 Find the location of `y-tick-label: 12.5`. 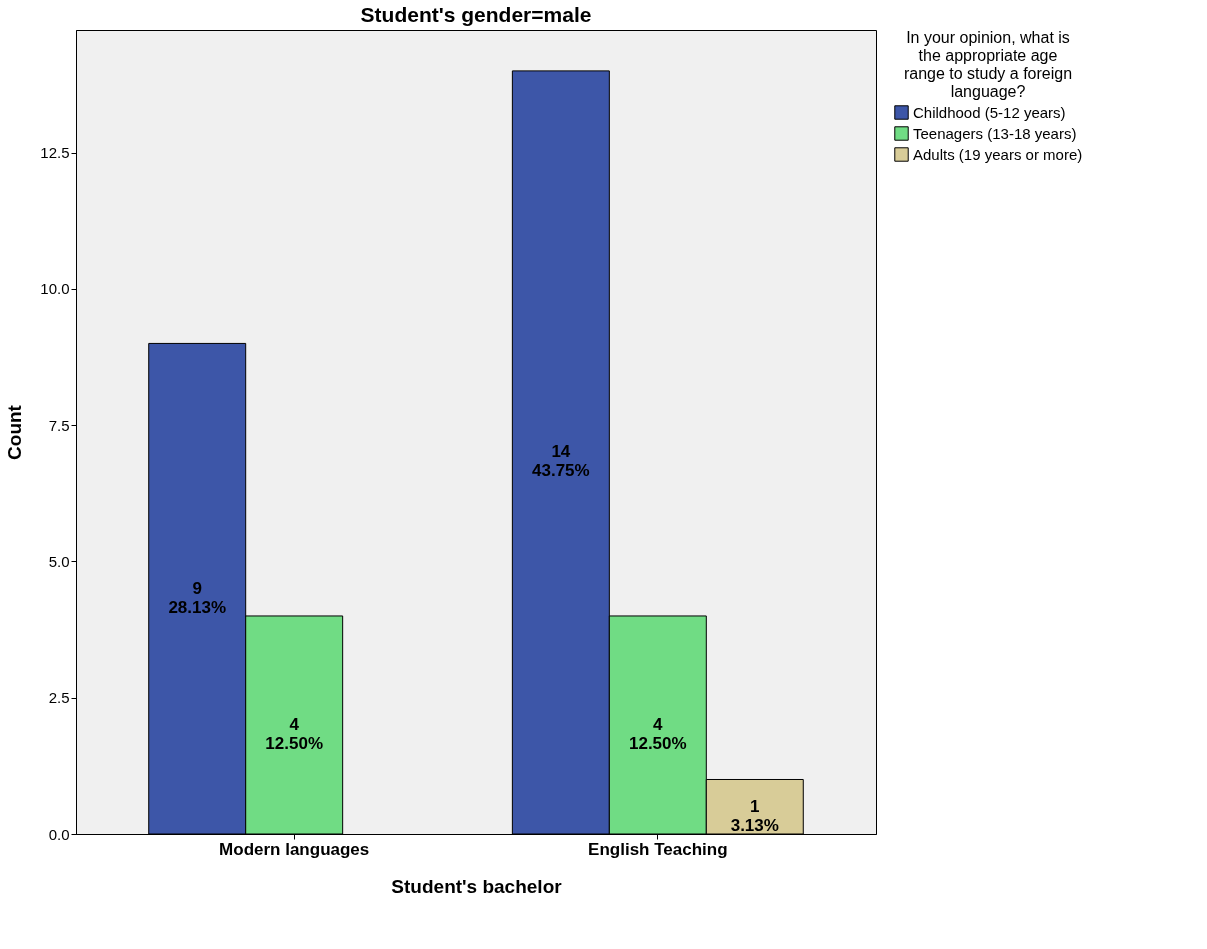

y-tick-label: 12.5 is located at coordinates (55, 153).